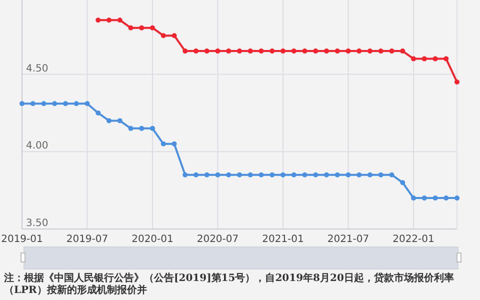  What do you see at coordinates (37, 146) in the screenshot?
I see `y-tick-label: 4.00` at bounding box center [37, 146].